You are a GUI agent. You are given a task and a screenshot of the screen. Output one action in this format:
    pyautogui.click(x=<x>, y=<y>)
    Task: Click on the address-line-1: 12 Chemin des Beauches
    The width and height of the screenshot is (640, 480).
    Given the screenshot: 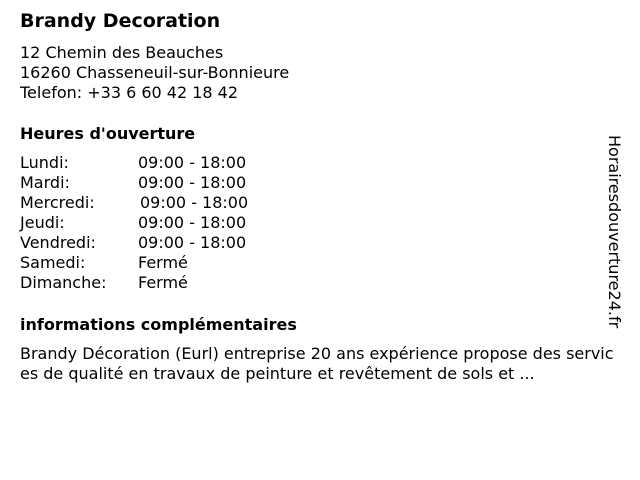 What is the action you would take?
    pyautogui.click(x=122, y=52)
    